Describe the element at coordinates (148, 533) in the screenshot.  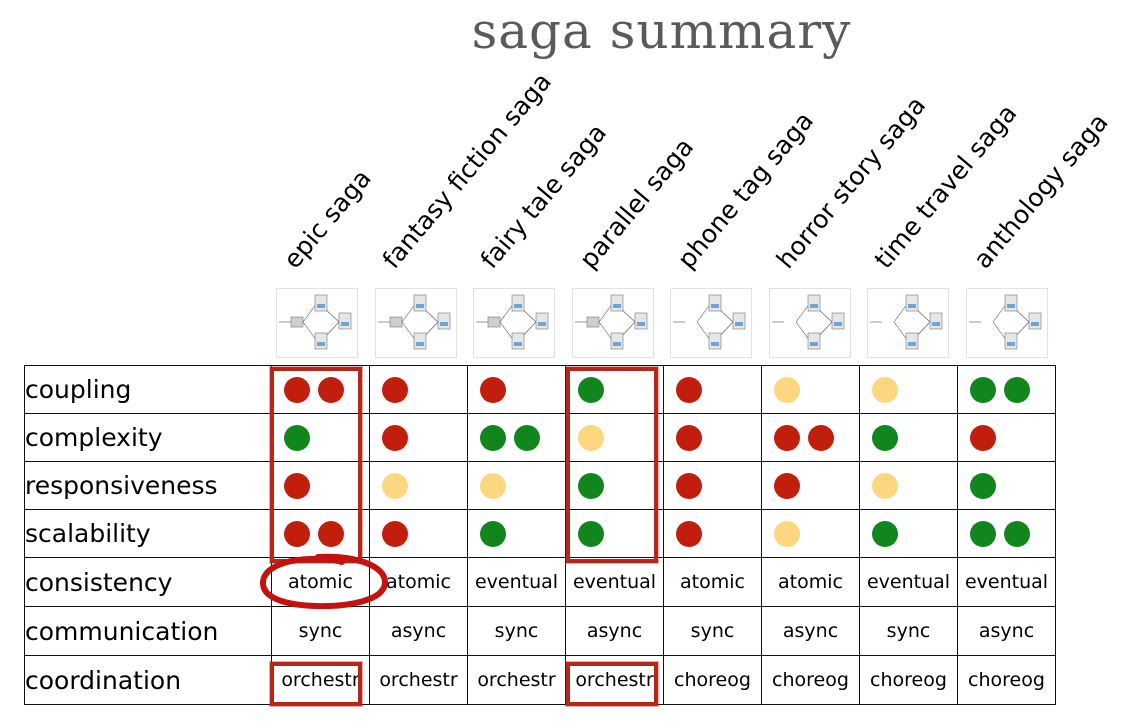
I see `row-label: scalability` at that location.